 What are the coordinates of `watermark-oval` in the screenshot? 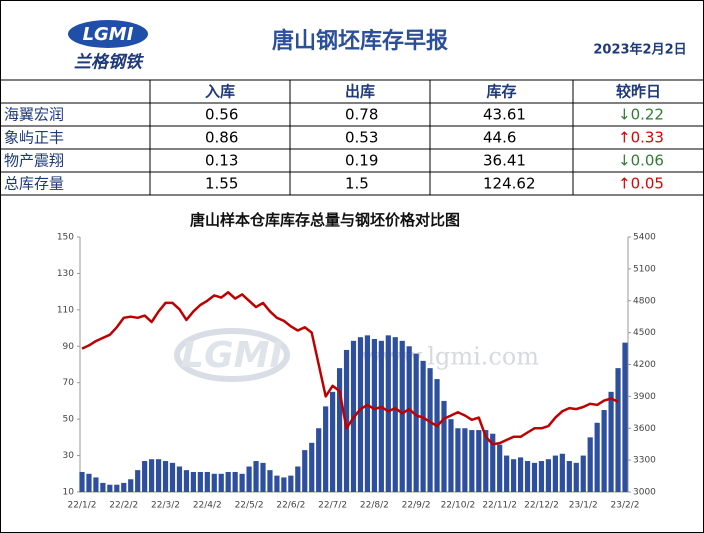 It's located at (232, 355).